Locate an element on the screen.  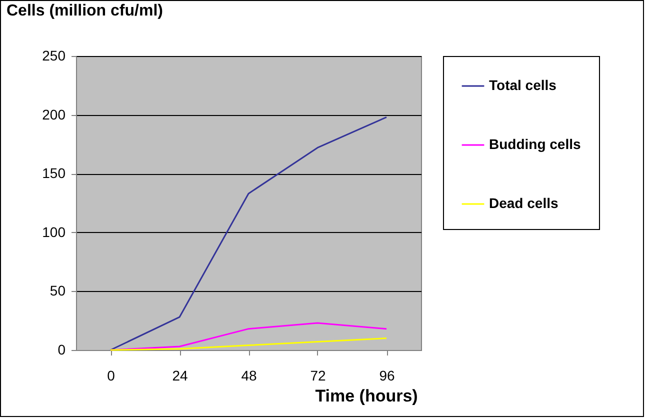
y-axis-title: Cells (million cfu/ml) is located at coordinates (84, 11).